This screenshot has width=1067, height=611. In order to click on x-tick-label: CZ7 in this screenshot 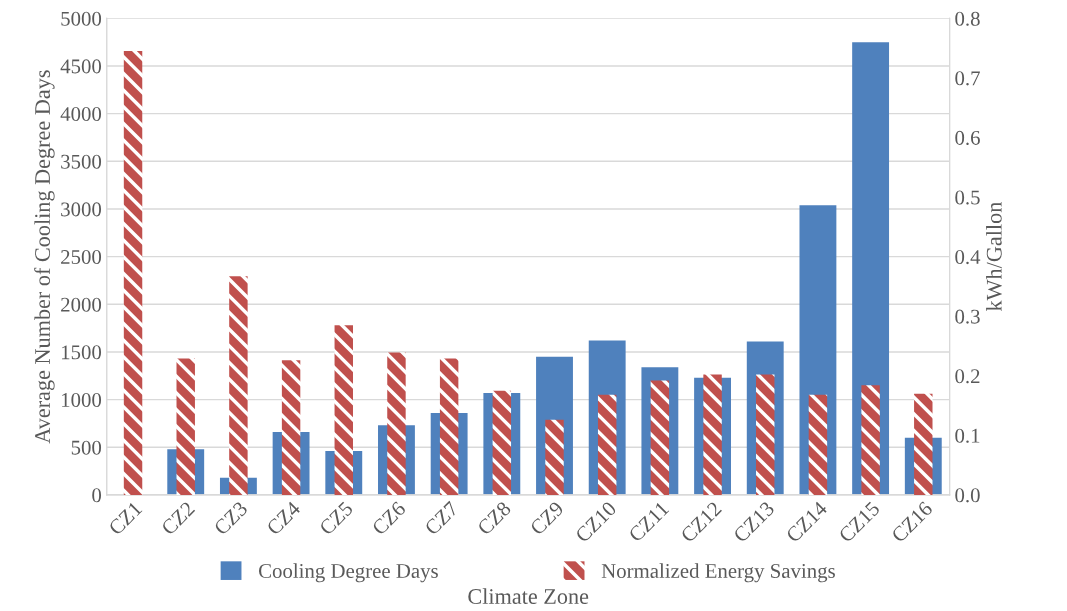, I will do `click(442, 518)`.